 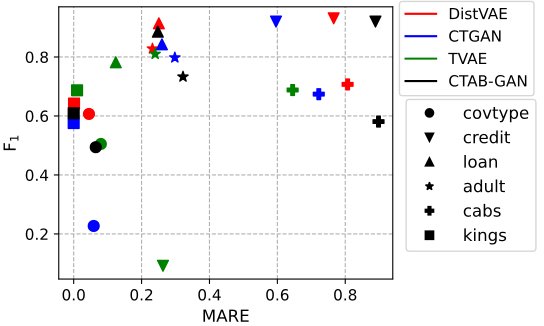 What do you see at coordinates (475, 36) in the screenshot?
I see `legend-label: CTGAN` at bounding box center [475, 36].